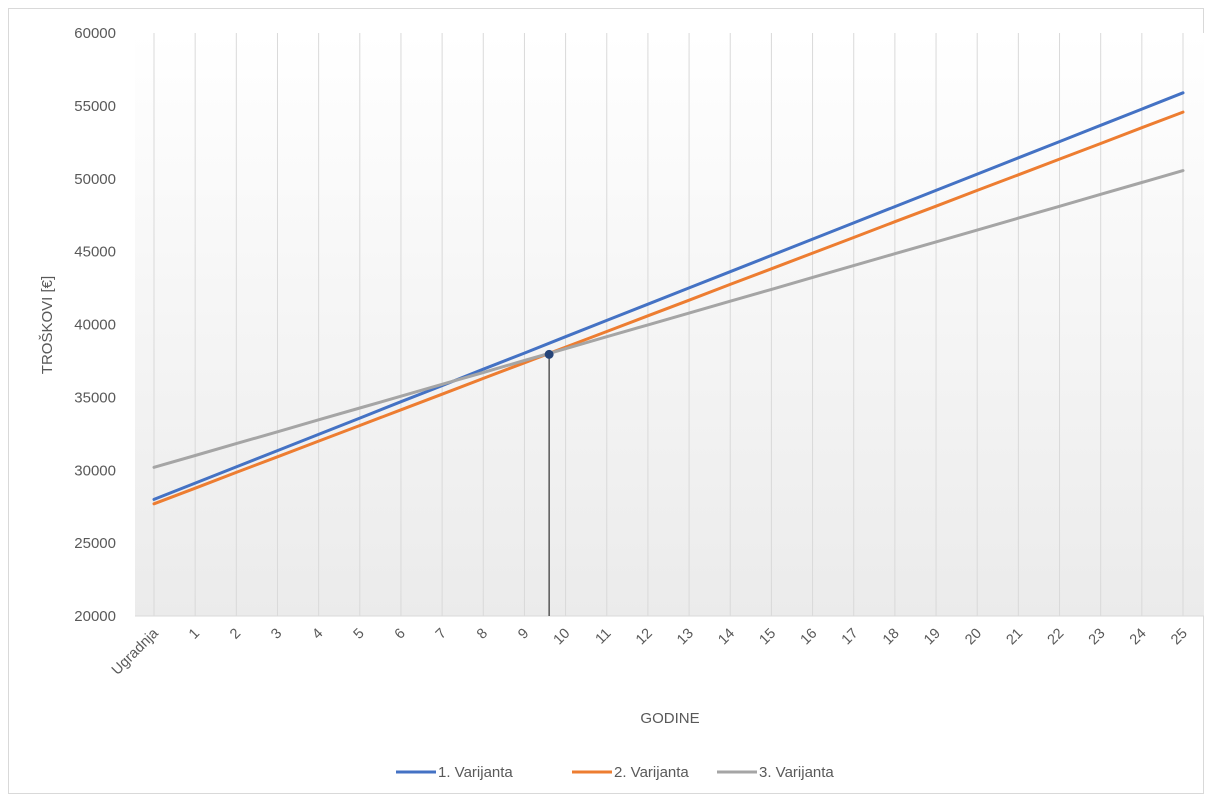 Image resolution: width=1216 pixels, height=798 pixels. Describe the element at coordinates (1097, 637) in the screenshot. I see `x-tick-label: 23` at that location.